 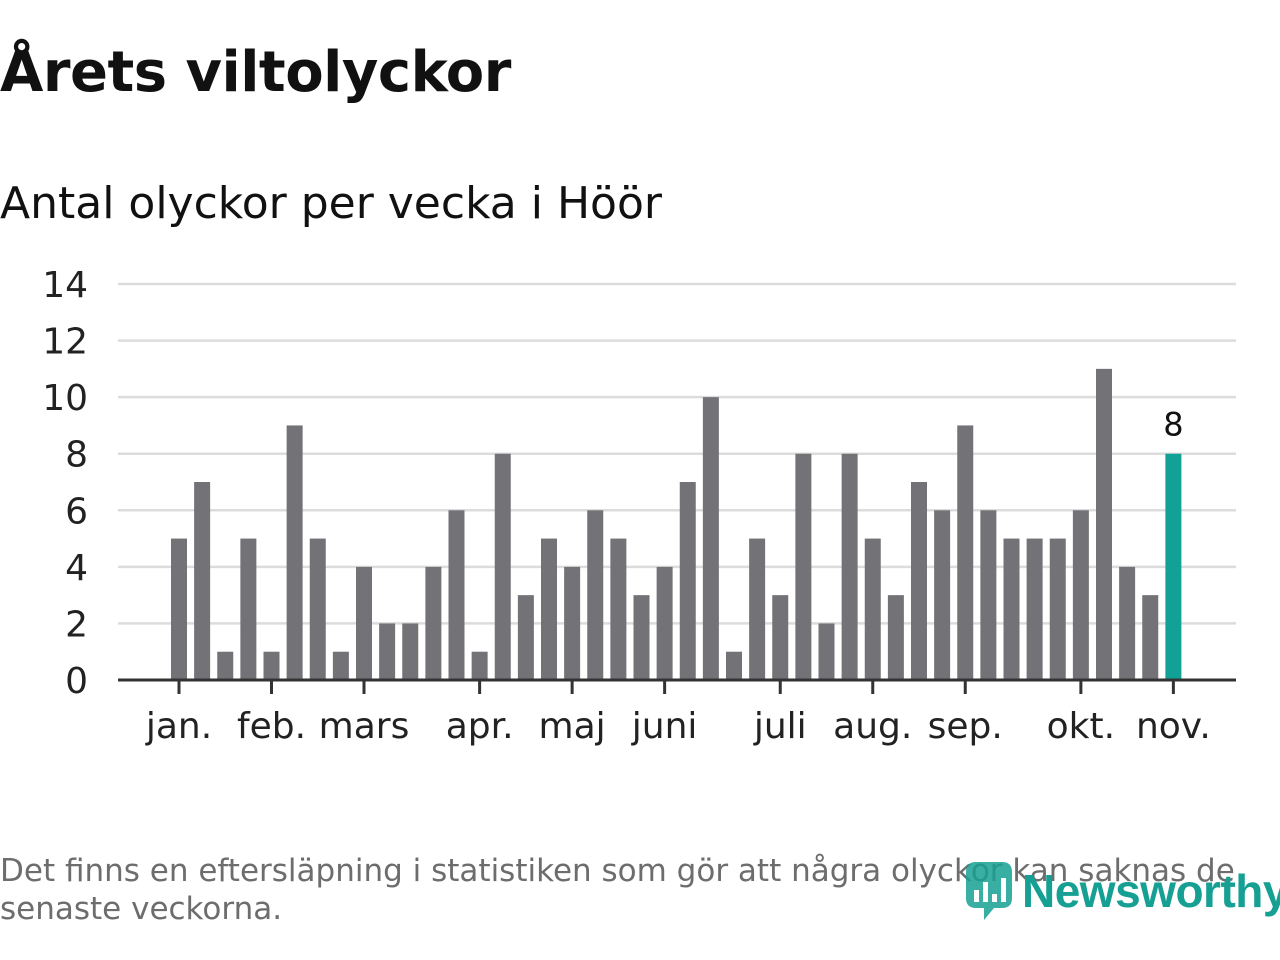 What do you see at coordinates (480, 726) in the screenshot?
I see `x-tick-label: apr.` at bounding box center [480, 726].